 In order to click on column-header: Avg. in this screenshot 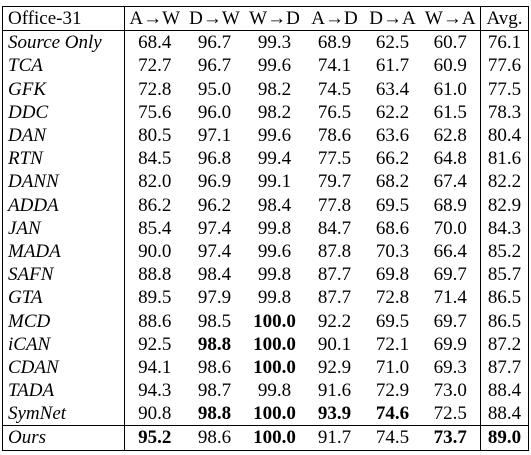, I will do `click(504, 18)`.